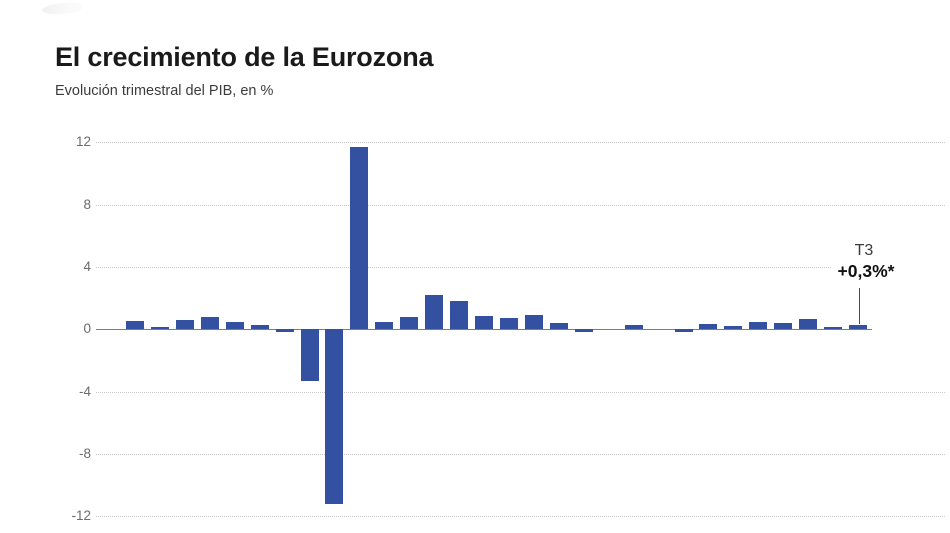  Describe the element at coordinates (87, 329) in the screenshot. I see `y-axis-tick-label: 0` at that location.